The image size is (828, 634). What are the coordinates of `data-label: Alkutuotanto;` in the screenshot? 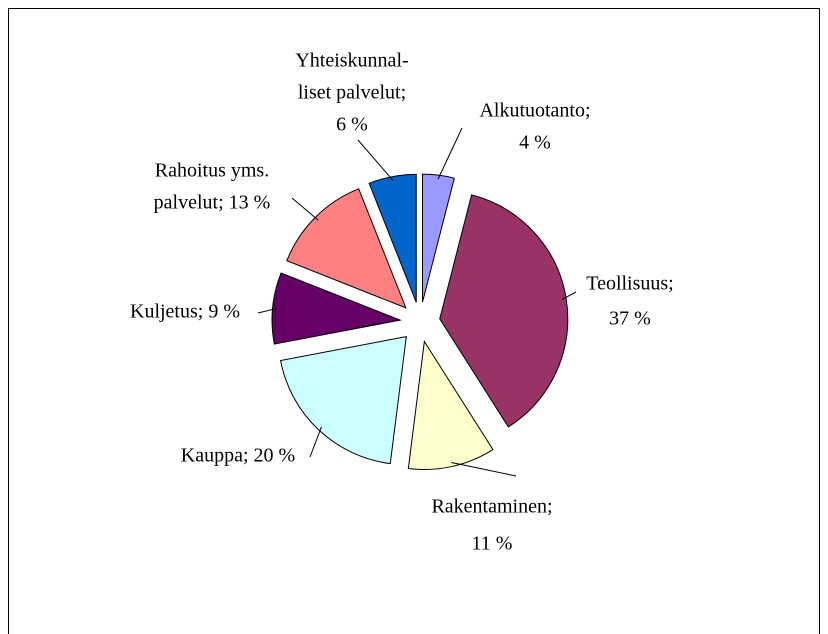 It's located at (534, 111).